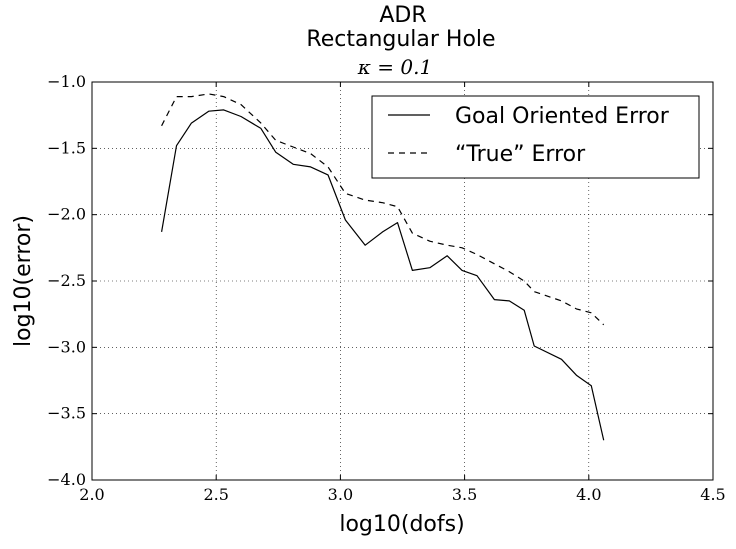  What do you see at coordinates (215, 494) in the screenshot?
I see `x-tick-label: 2.5` at bounding box center [215, 494].